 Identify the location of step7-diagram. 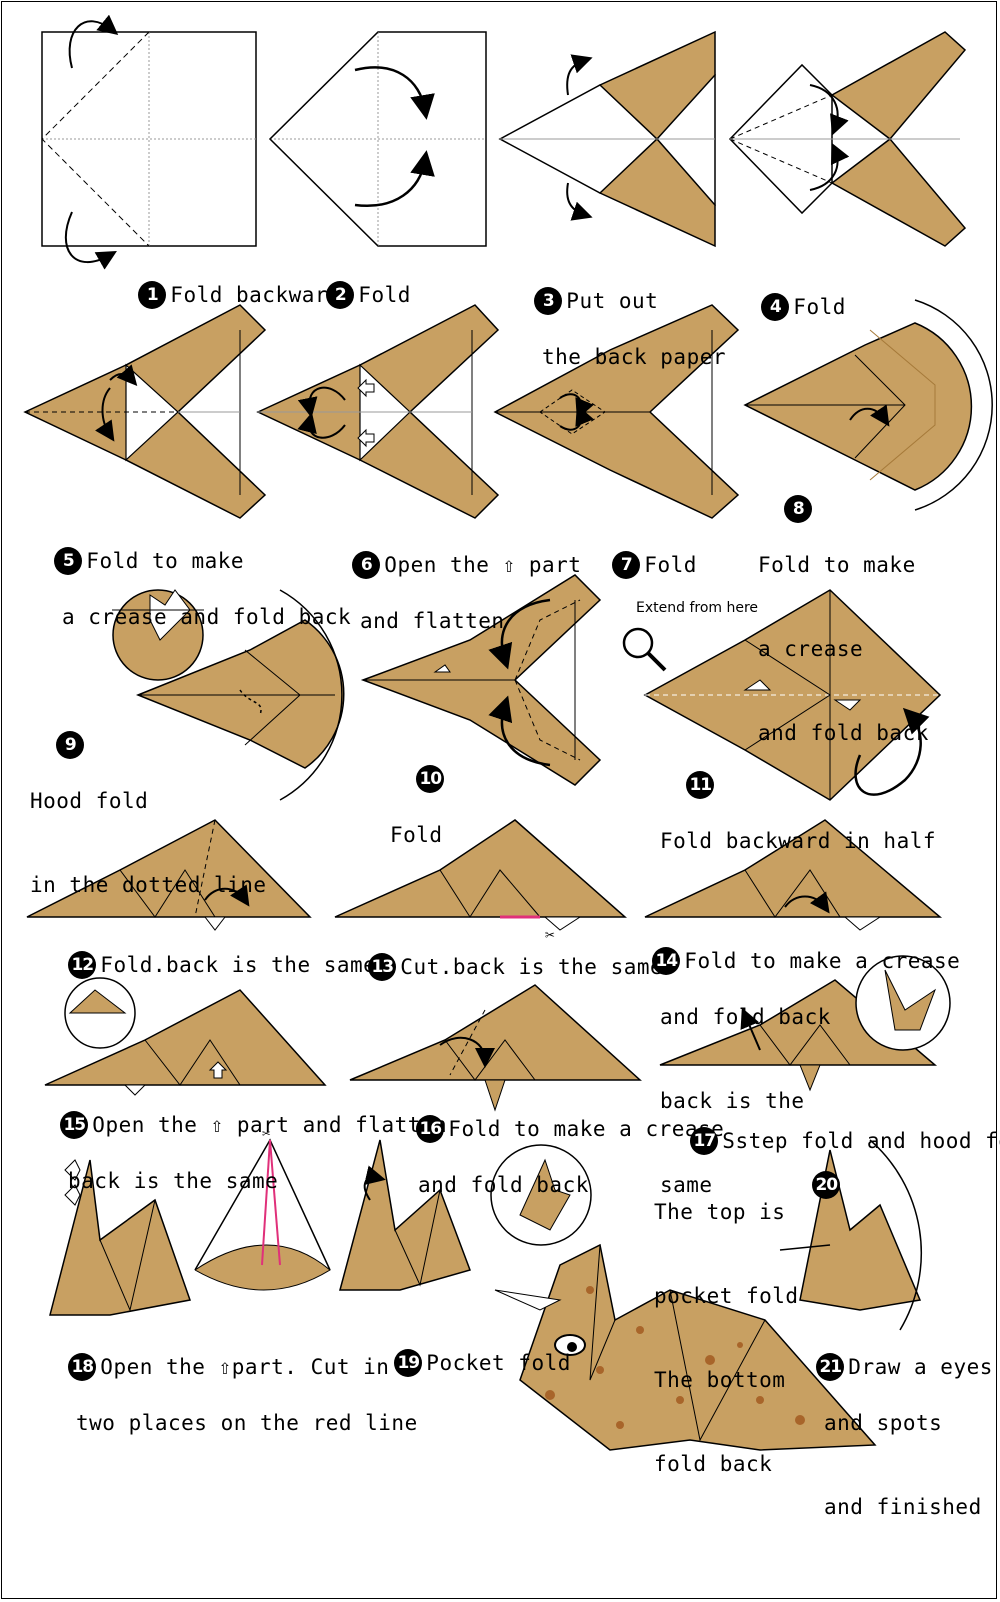
(616, 411).